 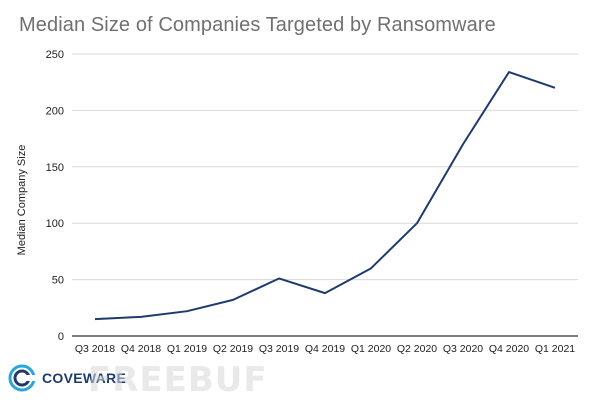 I want to click on x-tick-label: Q4 2018, so click(x=141, y=349).